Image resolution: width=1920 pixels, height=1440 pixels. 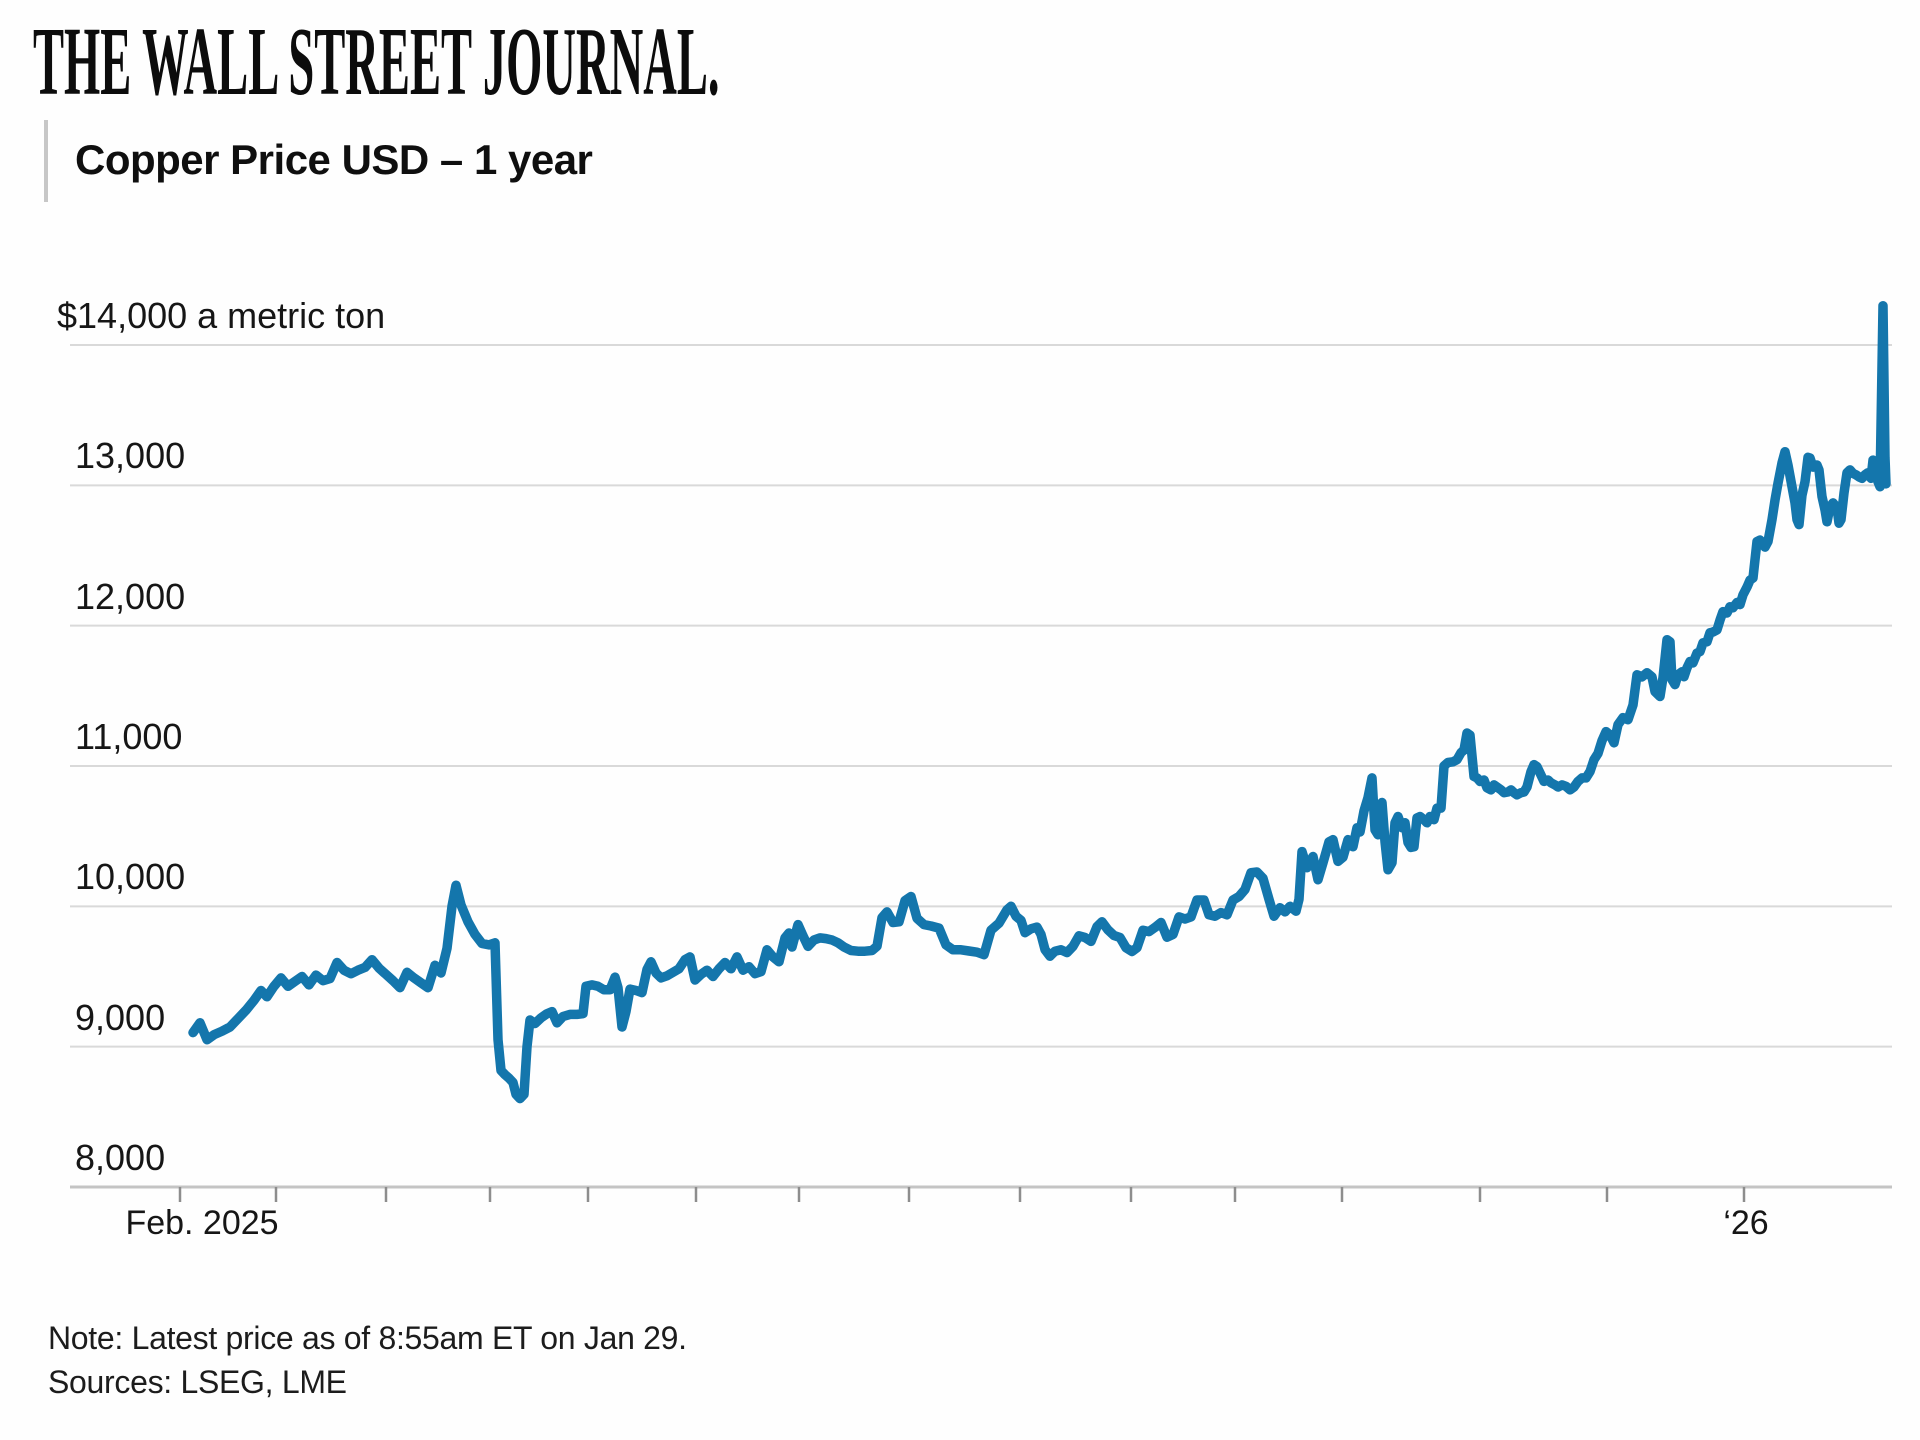 What do you see at coordinates (130, 456) in the screenshot?
I see `y-axis-label: 13,000` at bounding box center [130, 456].